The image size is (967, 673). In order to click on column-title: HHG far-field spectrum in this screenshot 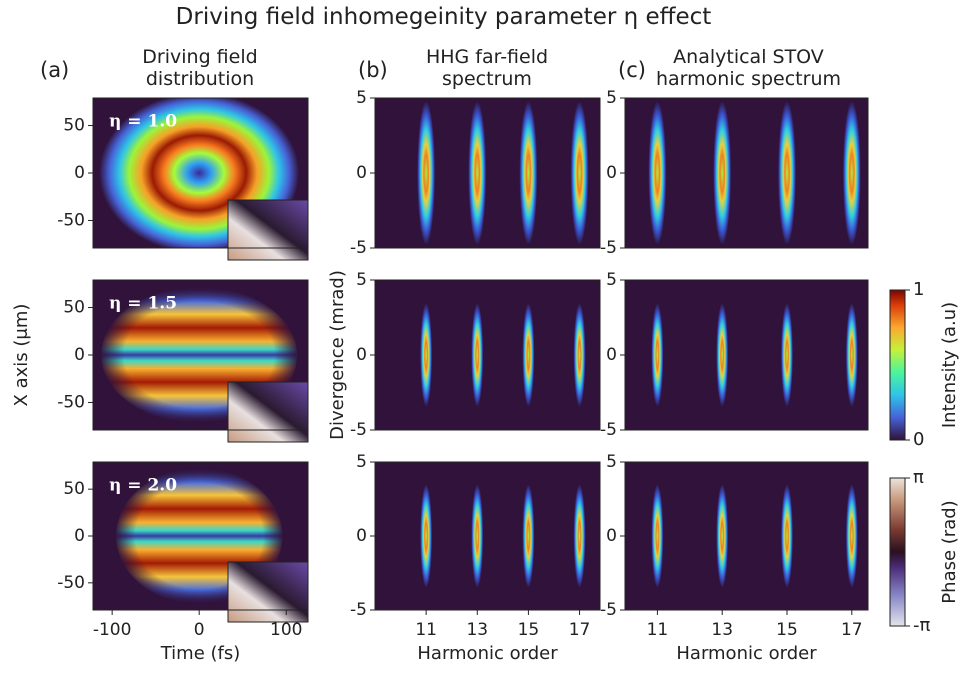, I will do `click(487, 68)`.